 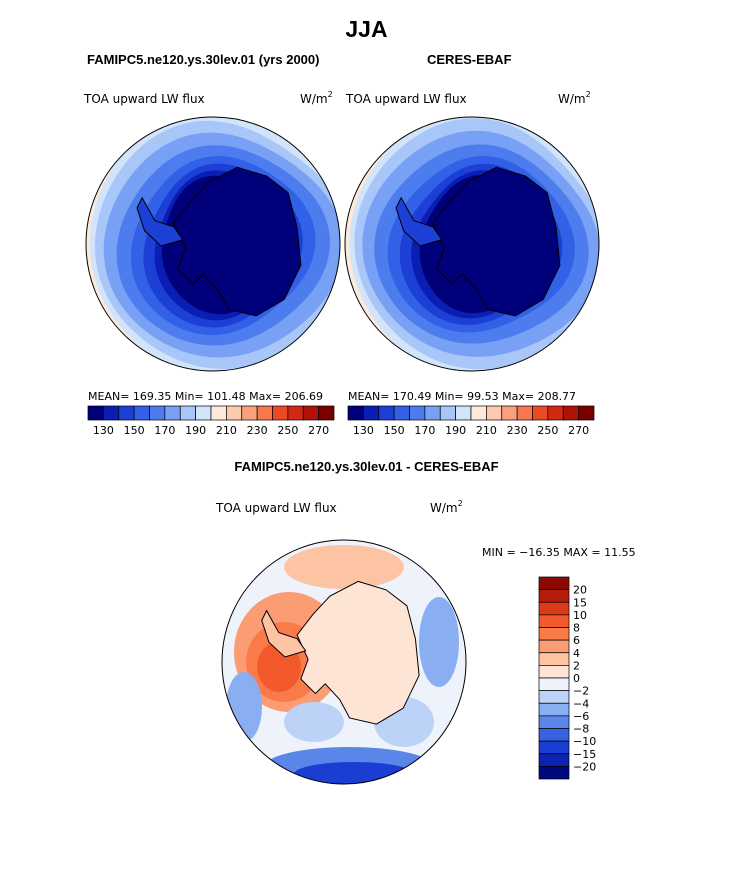 What do you see at coordinates (584, 766) in the screenshot?
I see `colorbar-tick-label: −20` at bounding box center [584, 766].